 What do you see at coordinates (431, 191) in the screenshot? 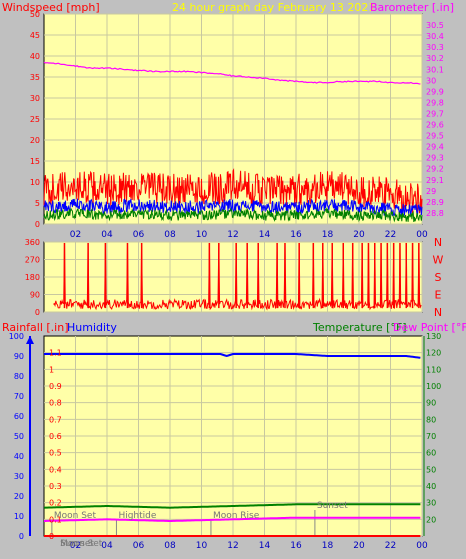
I see `barometer-tick-label: 29` at bounding box center [431, 191].